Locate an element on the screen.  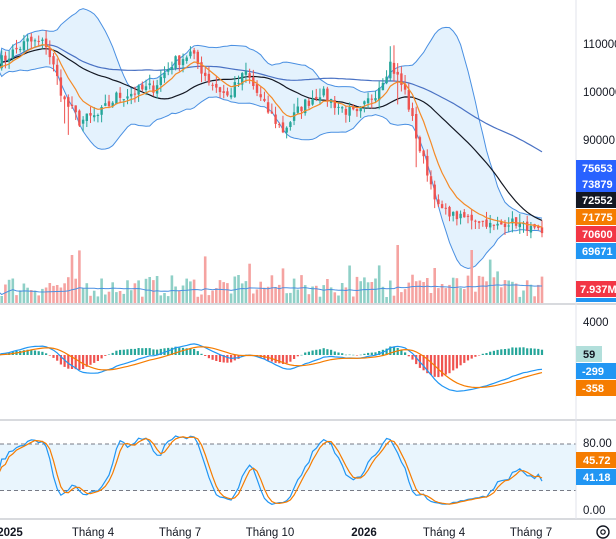
svg-text: 7.937M is located at coordinates (598, 290).